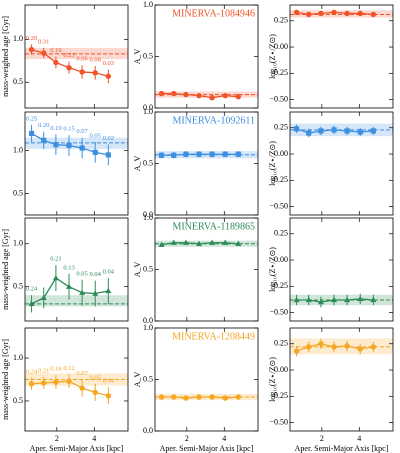 The image size is (400, 453). Describe the element at coordinates (213, 13) in the screenshot. I see `panel-title: MINERVA-1084946` at that location.